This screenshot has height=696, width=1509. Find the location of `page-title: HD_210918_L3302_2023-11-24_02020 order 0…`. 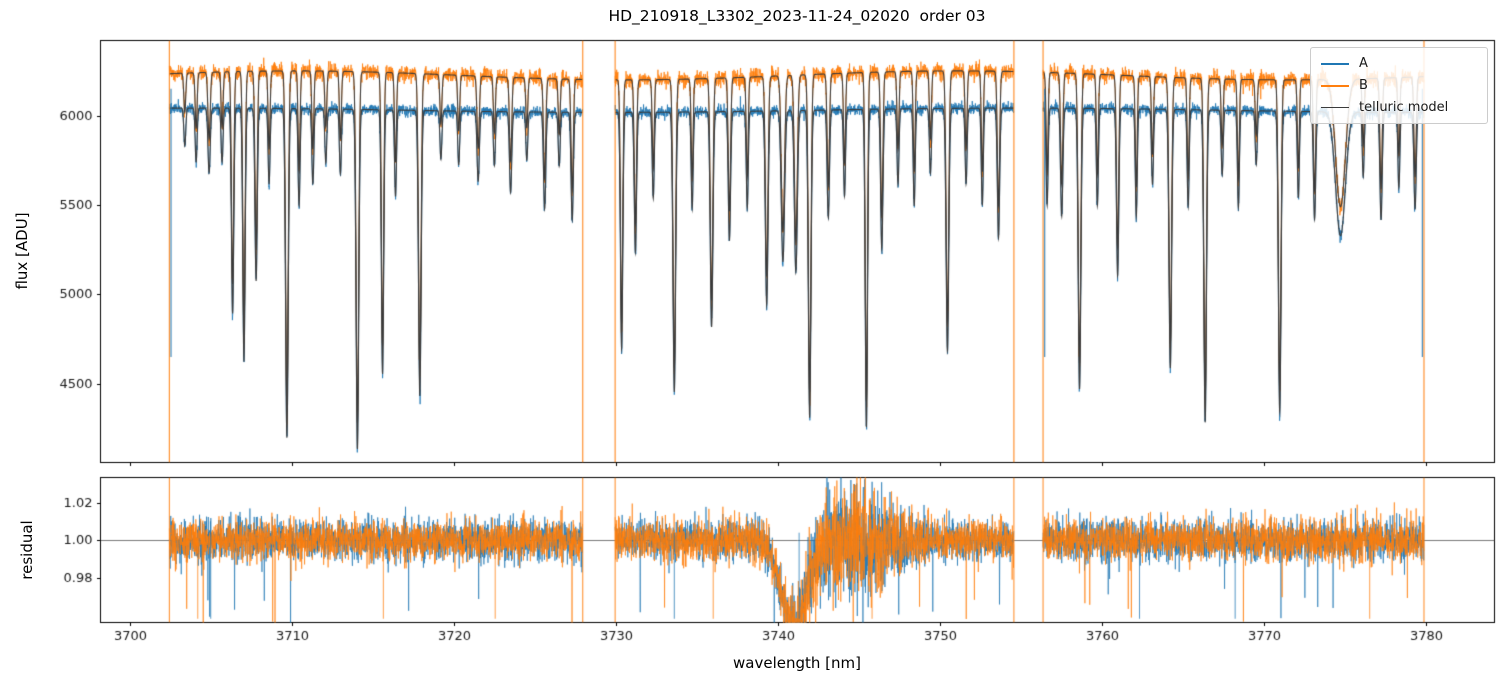

page-title: HD_210918_L3302_2023-11-24_02020 order 0… is located at coordinates (797, 16).